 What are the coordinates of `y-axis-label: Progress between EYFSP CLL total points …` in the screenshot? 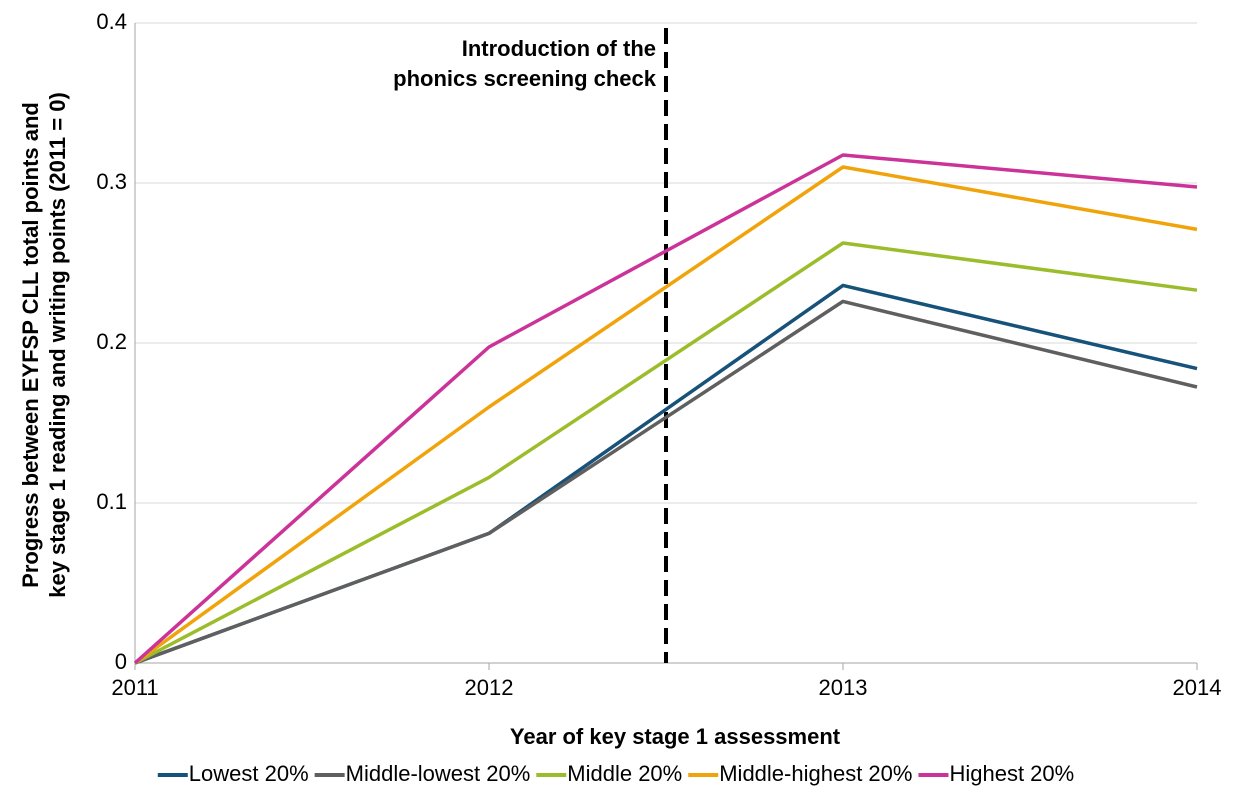 It's located at (44, 345).